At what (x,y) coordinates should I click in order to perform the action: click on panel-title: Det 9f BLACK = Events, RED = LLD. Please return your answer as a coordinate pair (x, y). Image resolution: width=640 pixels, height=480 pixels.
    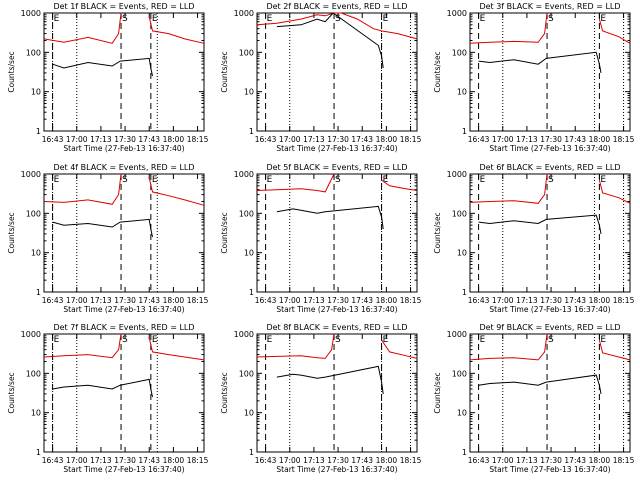
    Looking at the image, I should click on (549, 327).